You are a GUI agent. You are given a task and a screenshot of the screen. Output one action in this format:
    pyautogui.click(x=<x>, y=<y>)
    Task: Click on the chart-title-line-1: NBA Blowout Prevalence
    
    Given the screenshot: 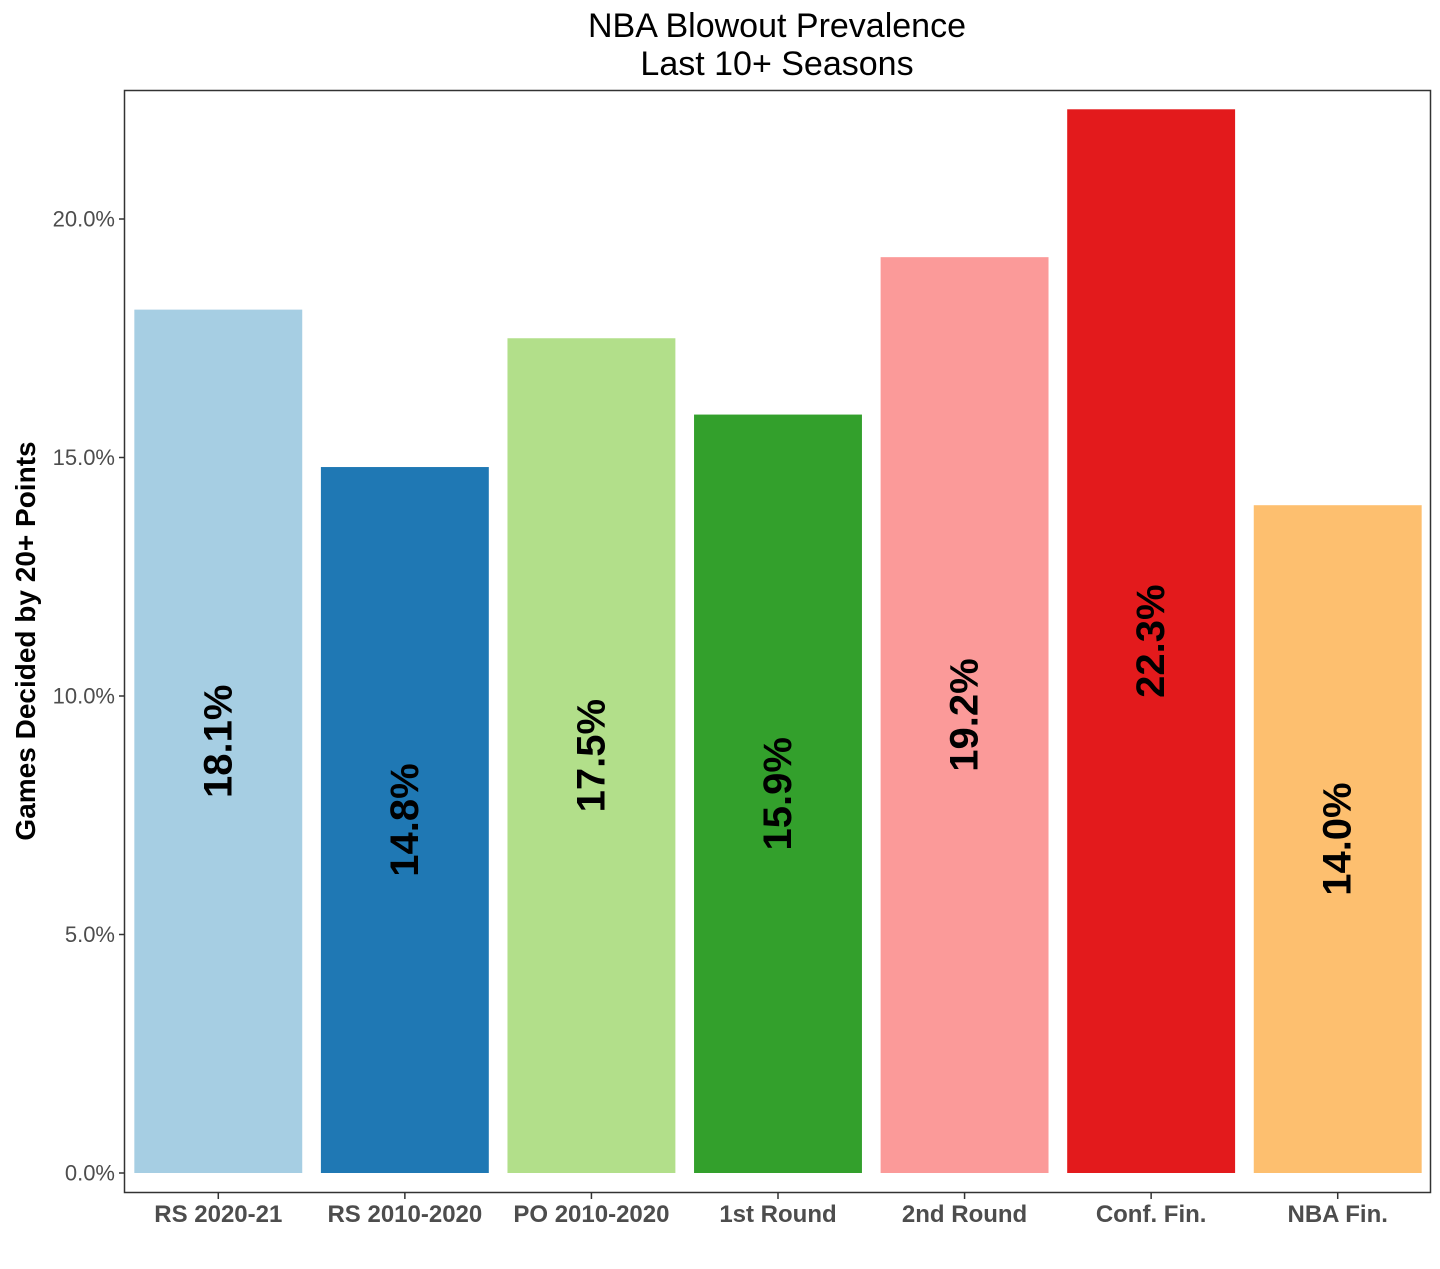 What is the action you would take?
    pyautogui.click(x=777, y=26)
    